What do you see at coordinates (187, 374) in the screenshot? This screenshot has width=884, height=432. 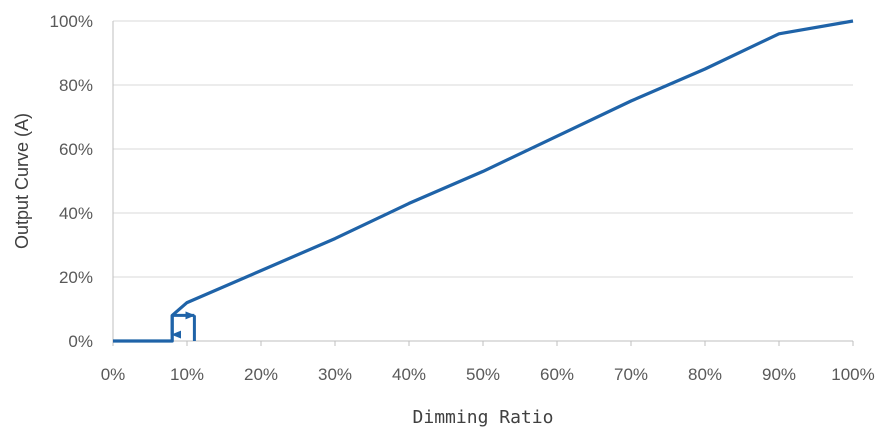 I see `x-tick-label: 10%` at bounding box center [187, 374].